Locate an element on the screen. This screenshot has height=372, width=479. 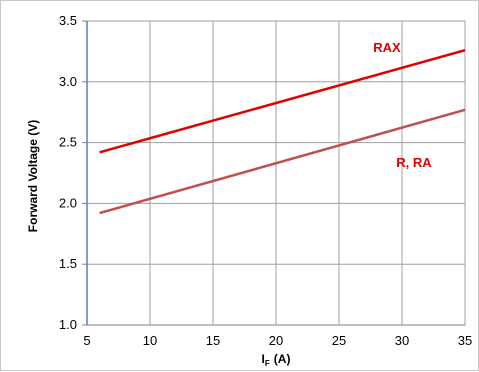
y-axis-title: Forward Voltage (V) is located at coordinates (33, 176).